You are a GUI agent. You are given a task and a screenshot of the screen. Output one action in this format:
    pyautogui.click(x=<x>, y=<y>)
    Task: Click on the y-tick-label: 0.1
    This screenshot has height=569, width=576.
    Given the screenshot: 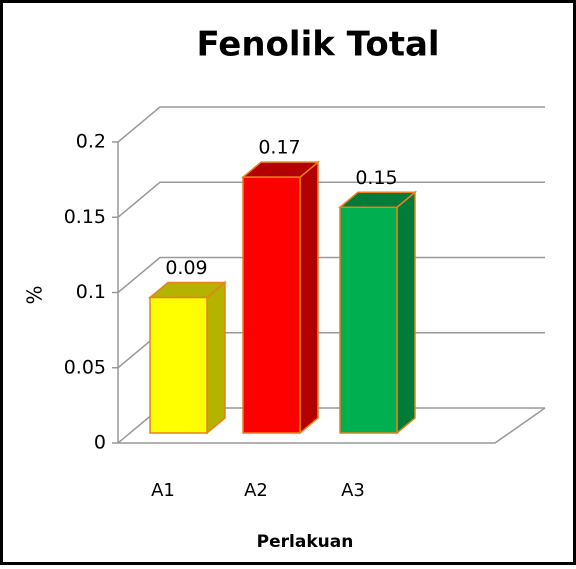 What is the action you would take?
    pyautogui.click(x=91, y=292)
    